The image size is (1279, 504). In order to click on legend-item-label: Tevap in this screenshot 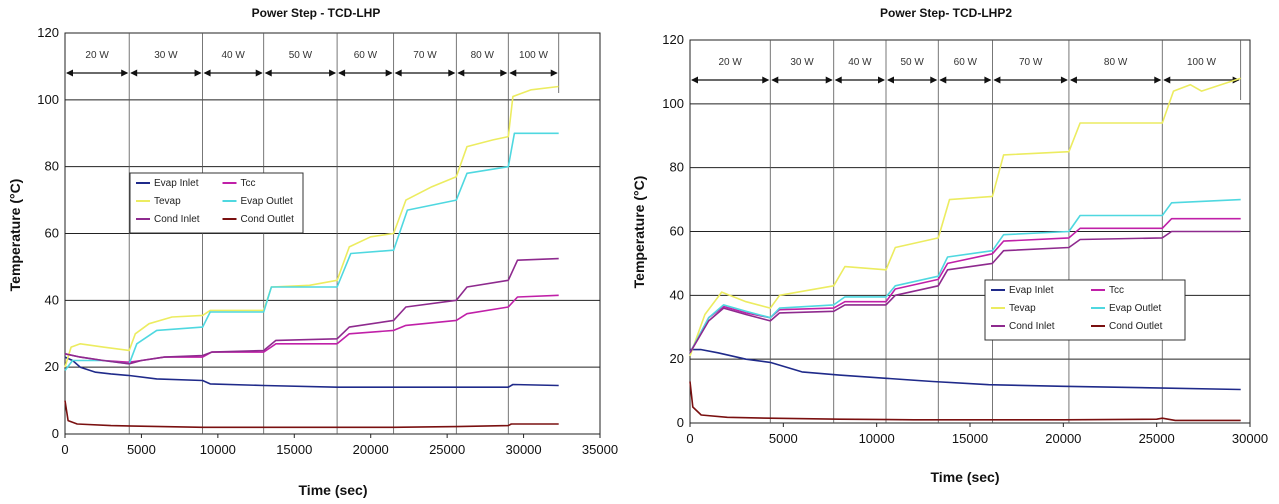, I will do `click(1022, 308)`.